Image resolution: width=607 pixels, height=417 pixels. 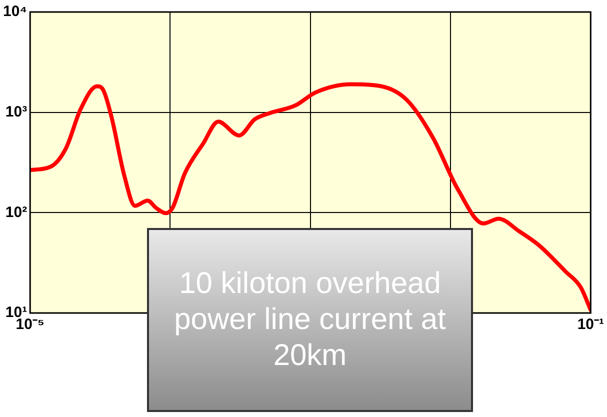 What do you see at coordinates (16, 111) in the screenshot?
I see `y-tick-label: 10³` at bounding box center [16, 111].